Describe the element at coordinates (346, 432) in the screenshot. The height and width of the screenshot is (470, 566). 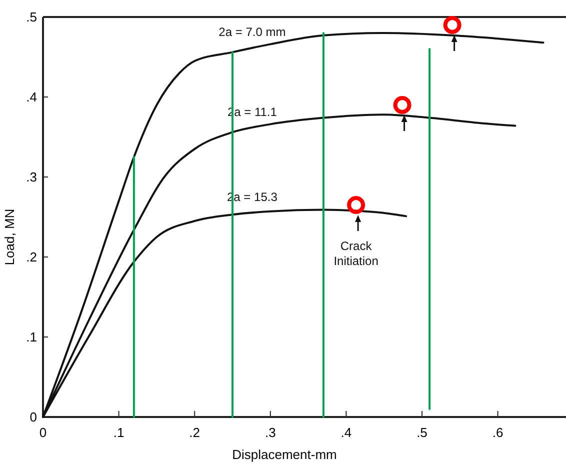
I see `x-tick-label: .4` at that location.